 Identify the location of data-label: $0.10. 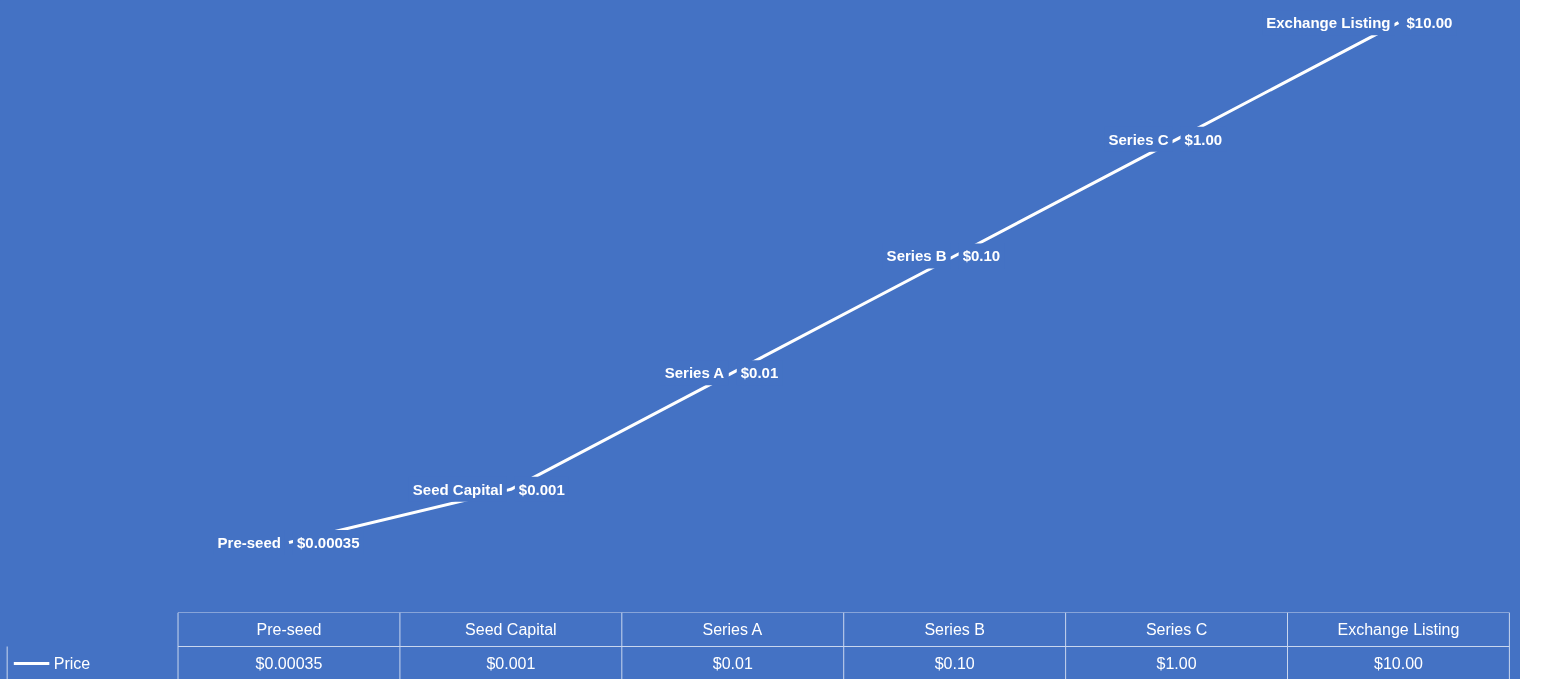
(954, 663).